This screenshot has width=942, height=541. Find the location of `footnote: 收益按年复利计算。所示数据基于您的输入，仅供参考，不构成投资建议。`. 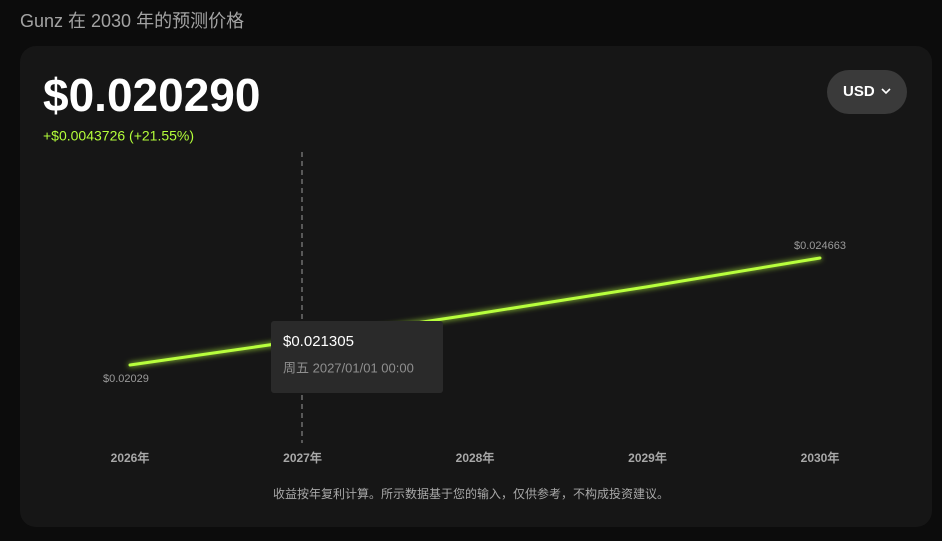

footnote: 收益按年复利计算。所示数据基于您的输入，仅供参考，不构成投资建议。 is located at coordinates (471, 493).